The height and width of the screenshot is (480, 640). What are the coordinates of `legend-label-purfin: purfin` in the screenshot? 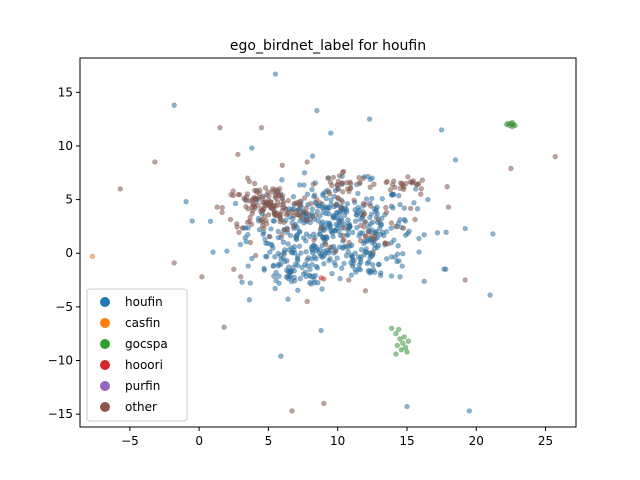 It's located at (142, 386).